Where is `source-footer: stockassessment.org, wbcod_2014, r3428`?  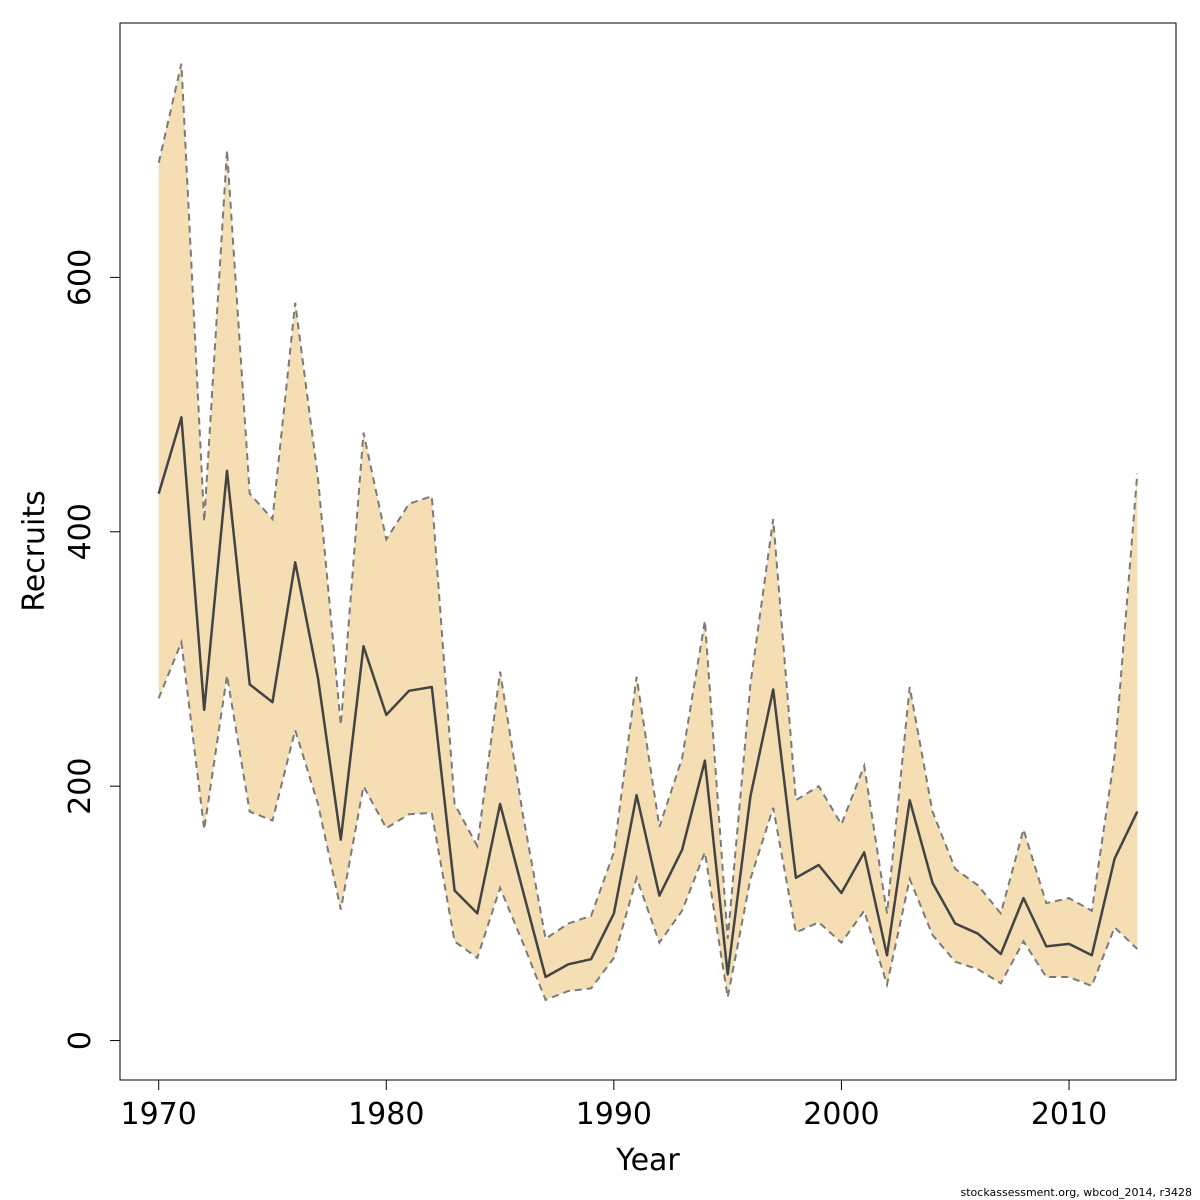 source-footer: stockassessment.org, wbcod_2014, r3428 is located at coordinates (1076, 1192).